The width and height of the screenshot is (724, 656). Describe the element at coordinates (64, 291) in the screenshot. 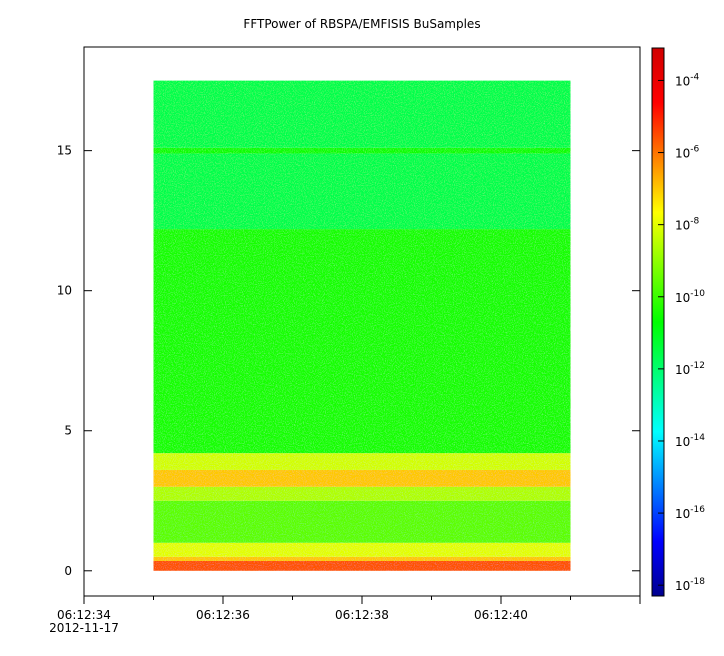

I see `y-tick-label: 10` at that location.